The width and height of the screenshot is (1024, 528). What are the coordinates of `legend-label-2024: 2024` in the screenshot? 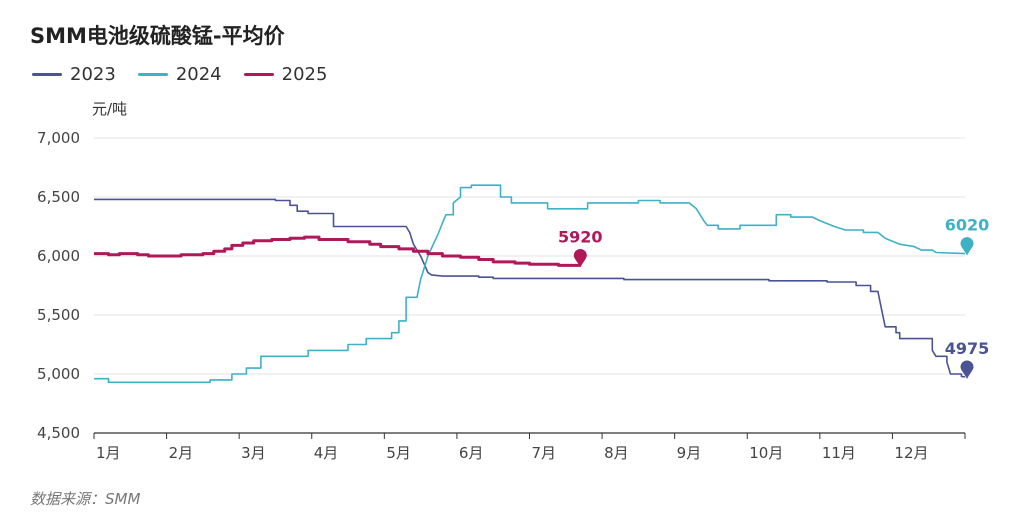 It's located at (198, 74).